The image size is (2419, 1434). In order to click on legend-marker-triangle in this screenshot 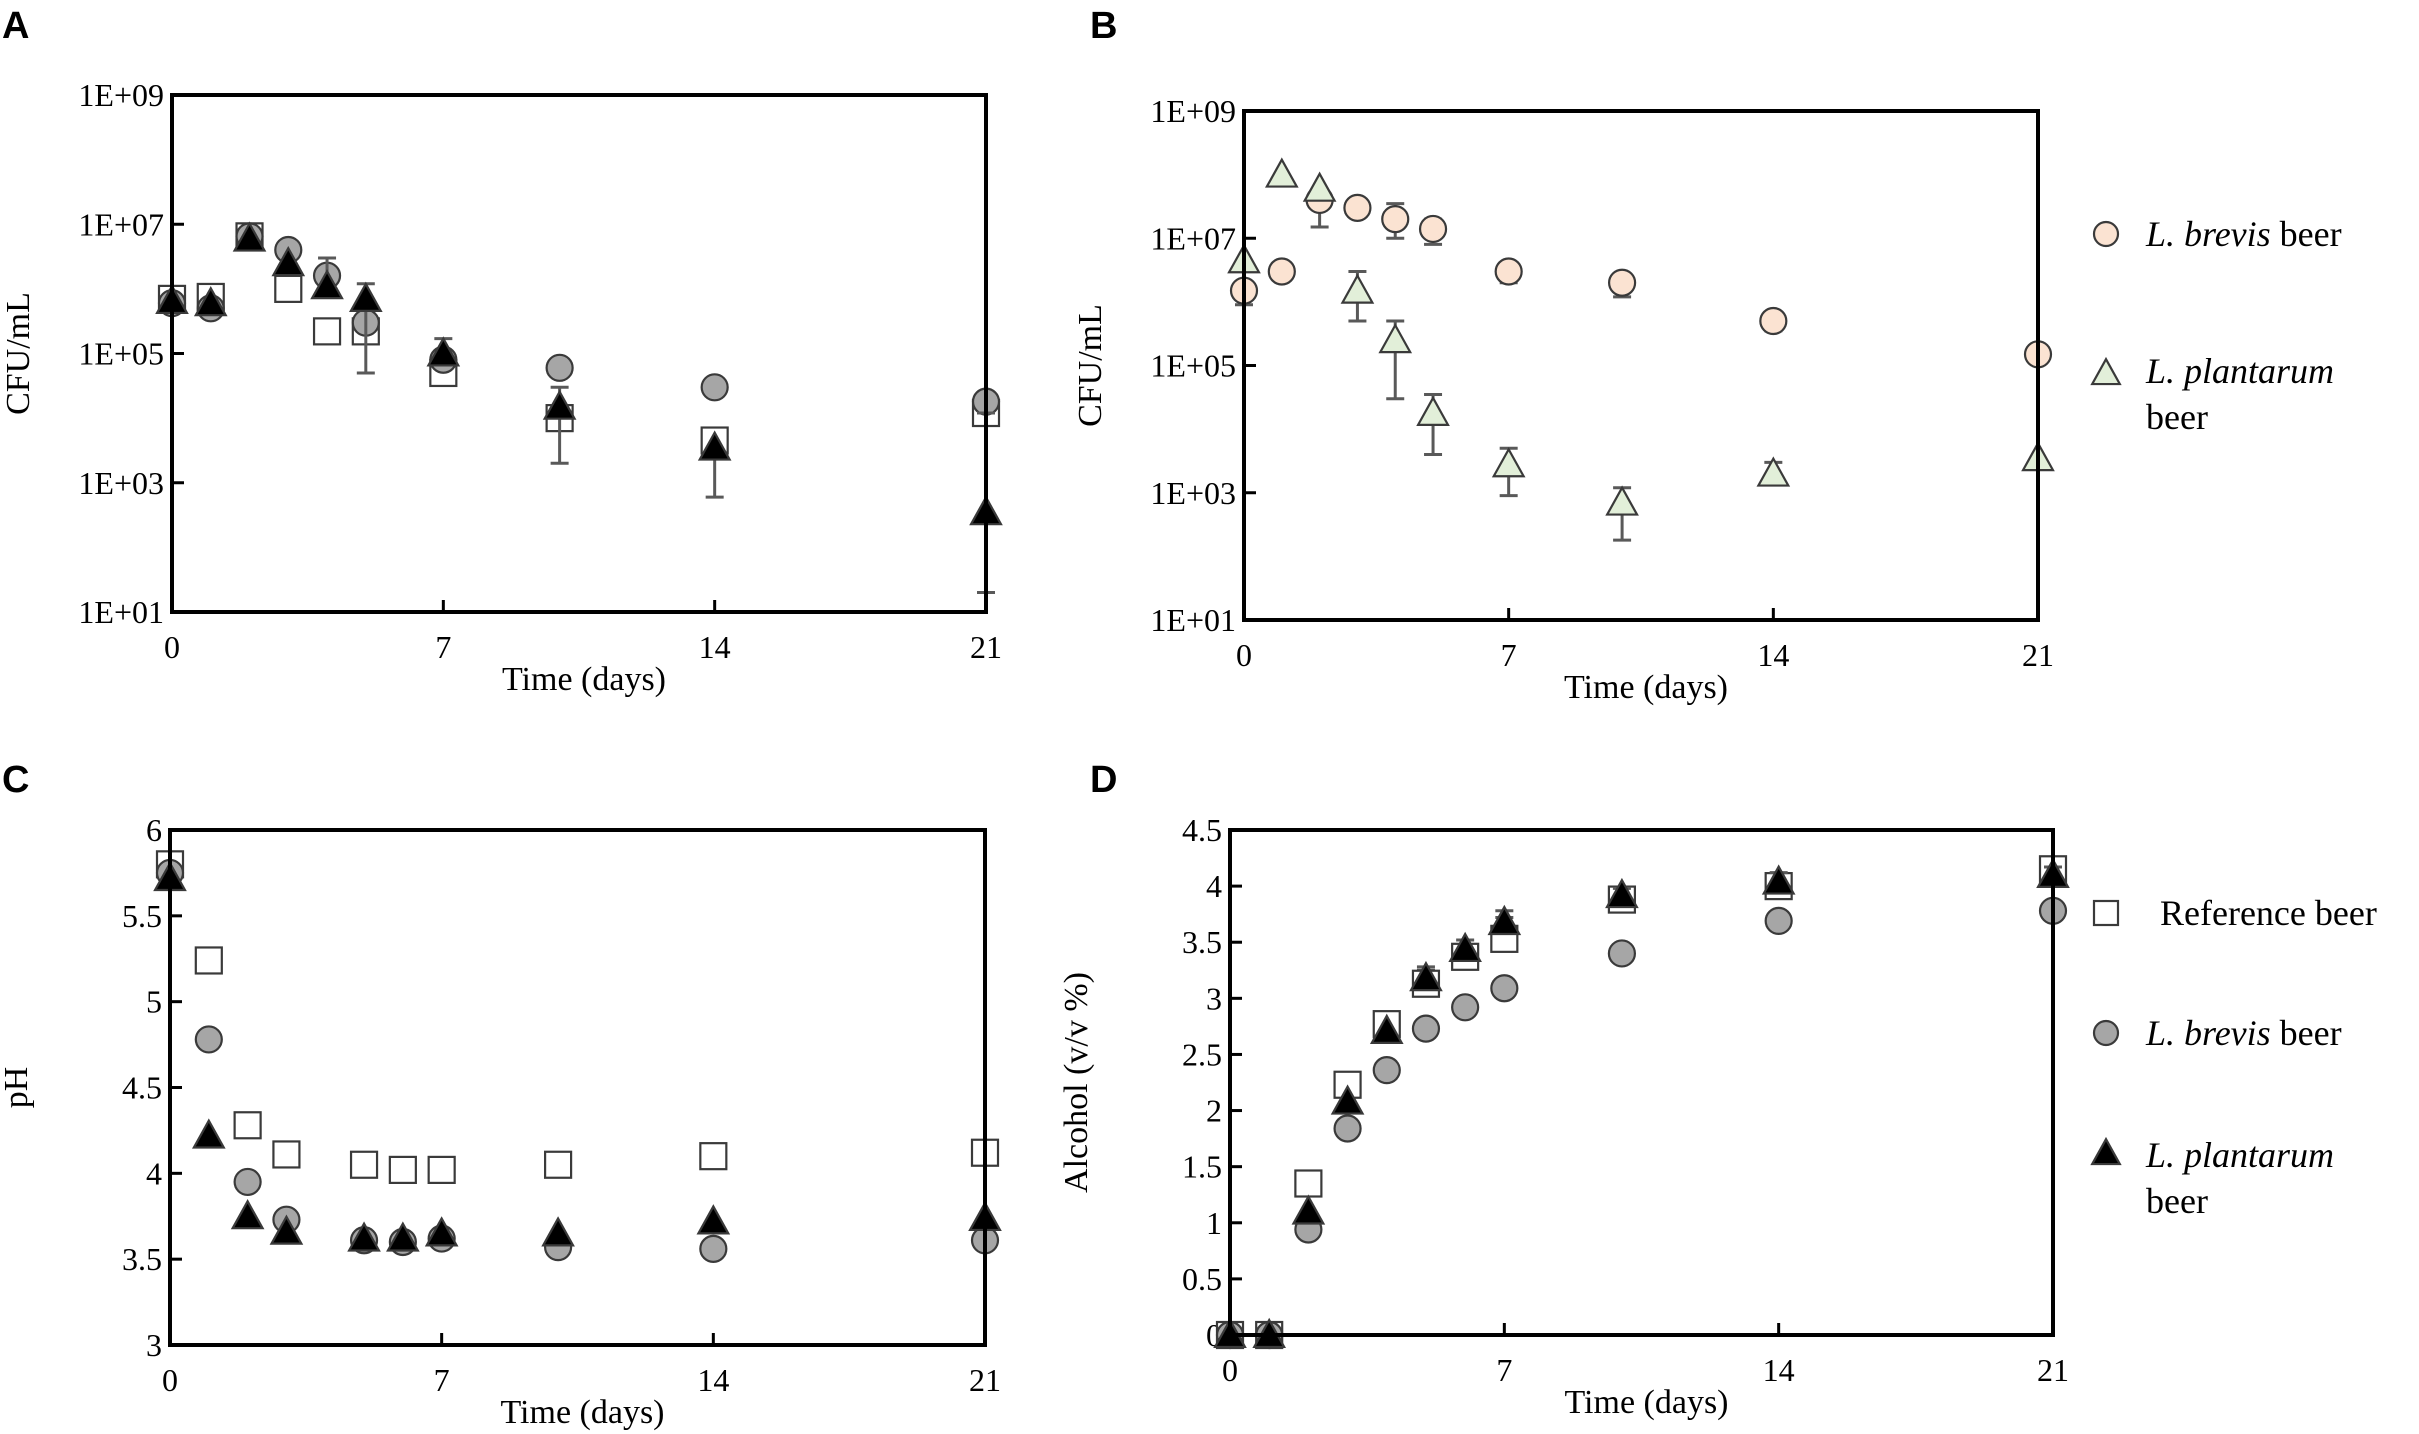, I will do `click(2106, 1151)`.